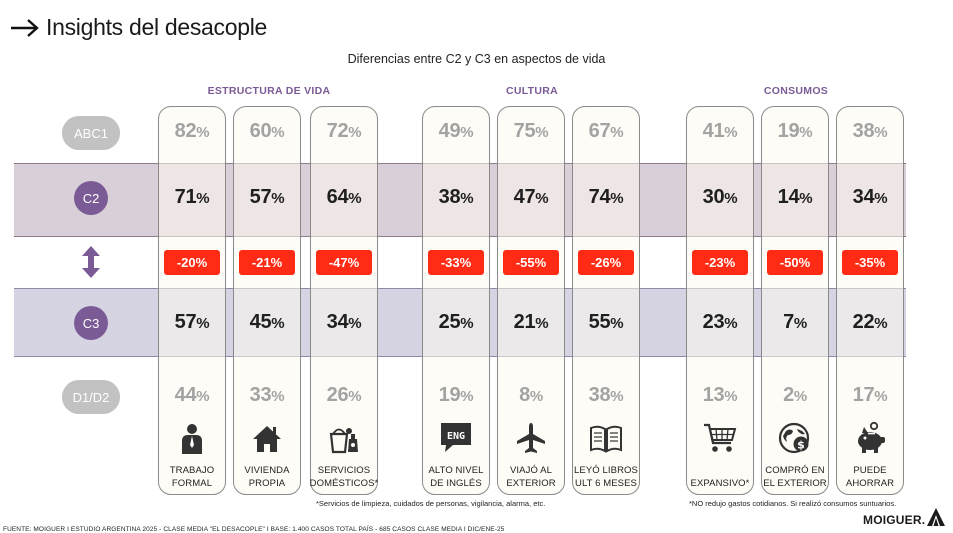  I want to click on abc1-value: 67%, so click(606, 131).